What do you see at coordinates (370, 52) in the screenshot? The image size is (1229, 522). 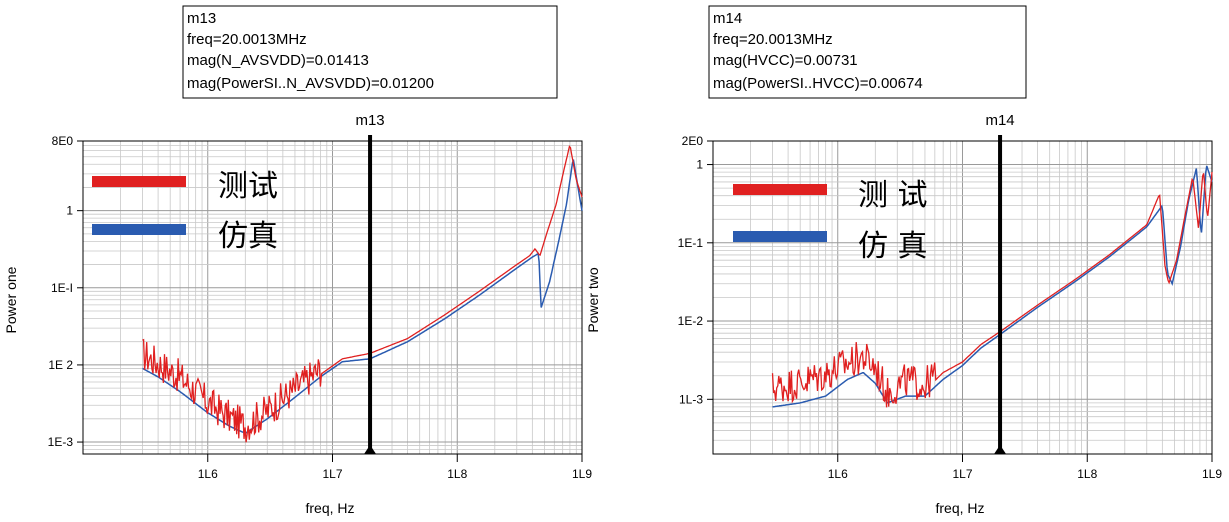 I see `marker-box-m13` at bounding box center [370, 52].